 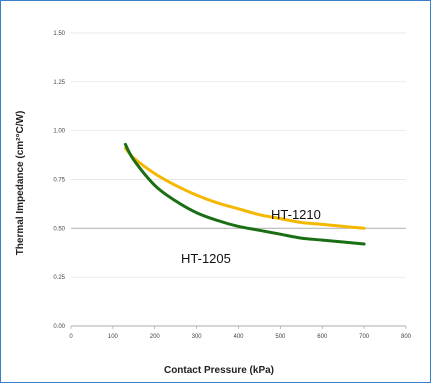 What do you see at coordinates (406, 337) in the screenshot?
I see `x-tick-label: 800` at bounding box center [406, 337].